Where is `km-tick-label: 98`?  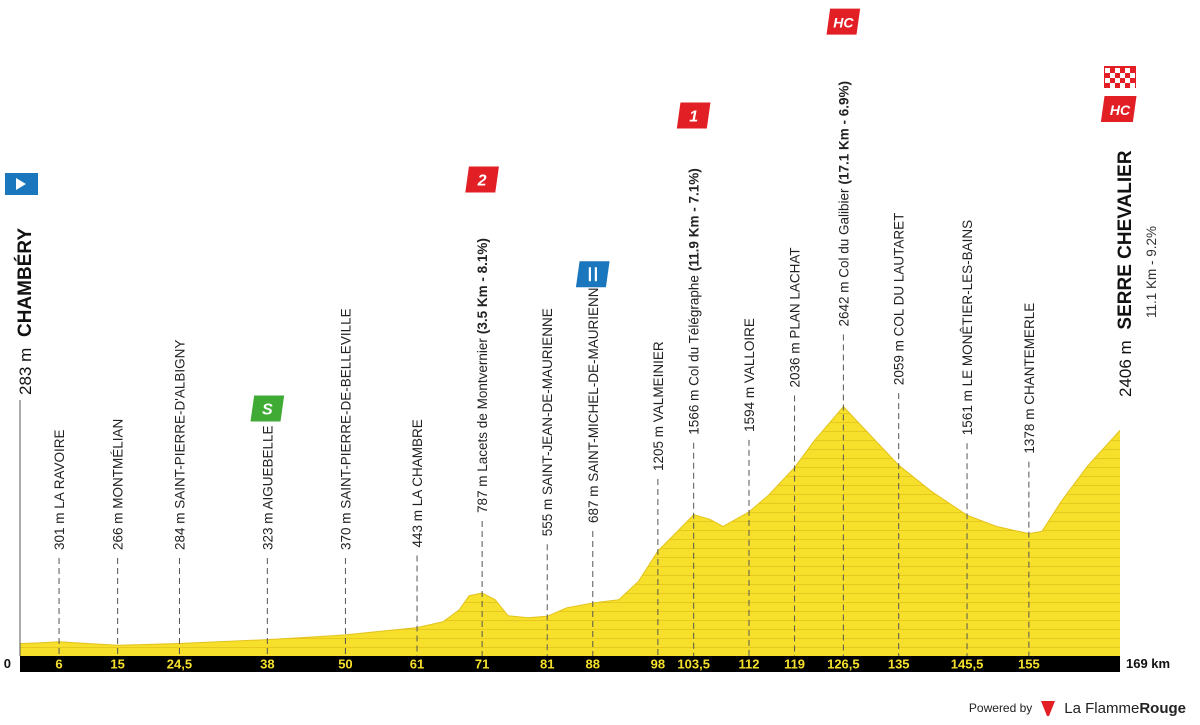 km-tick-label: 98 is located at coordinates (658, 664).